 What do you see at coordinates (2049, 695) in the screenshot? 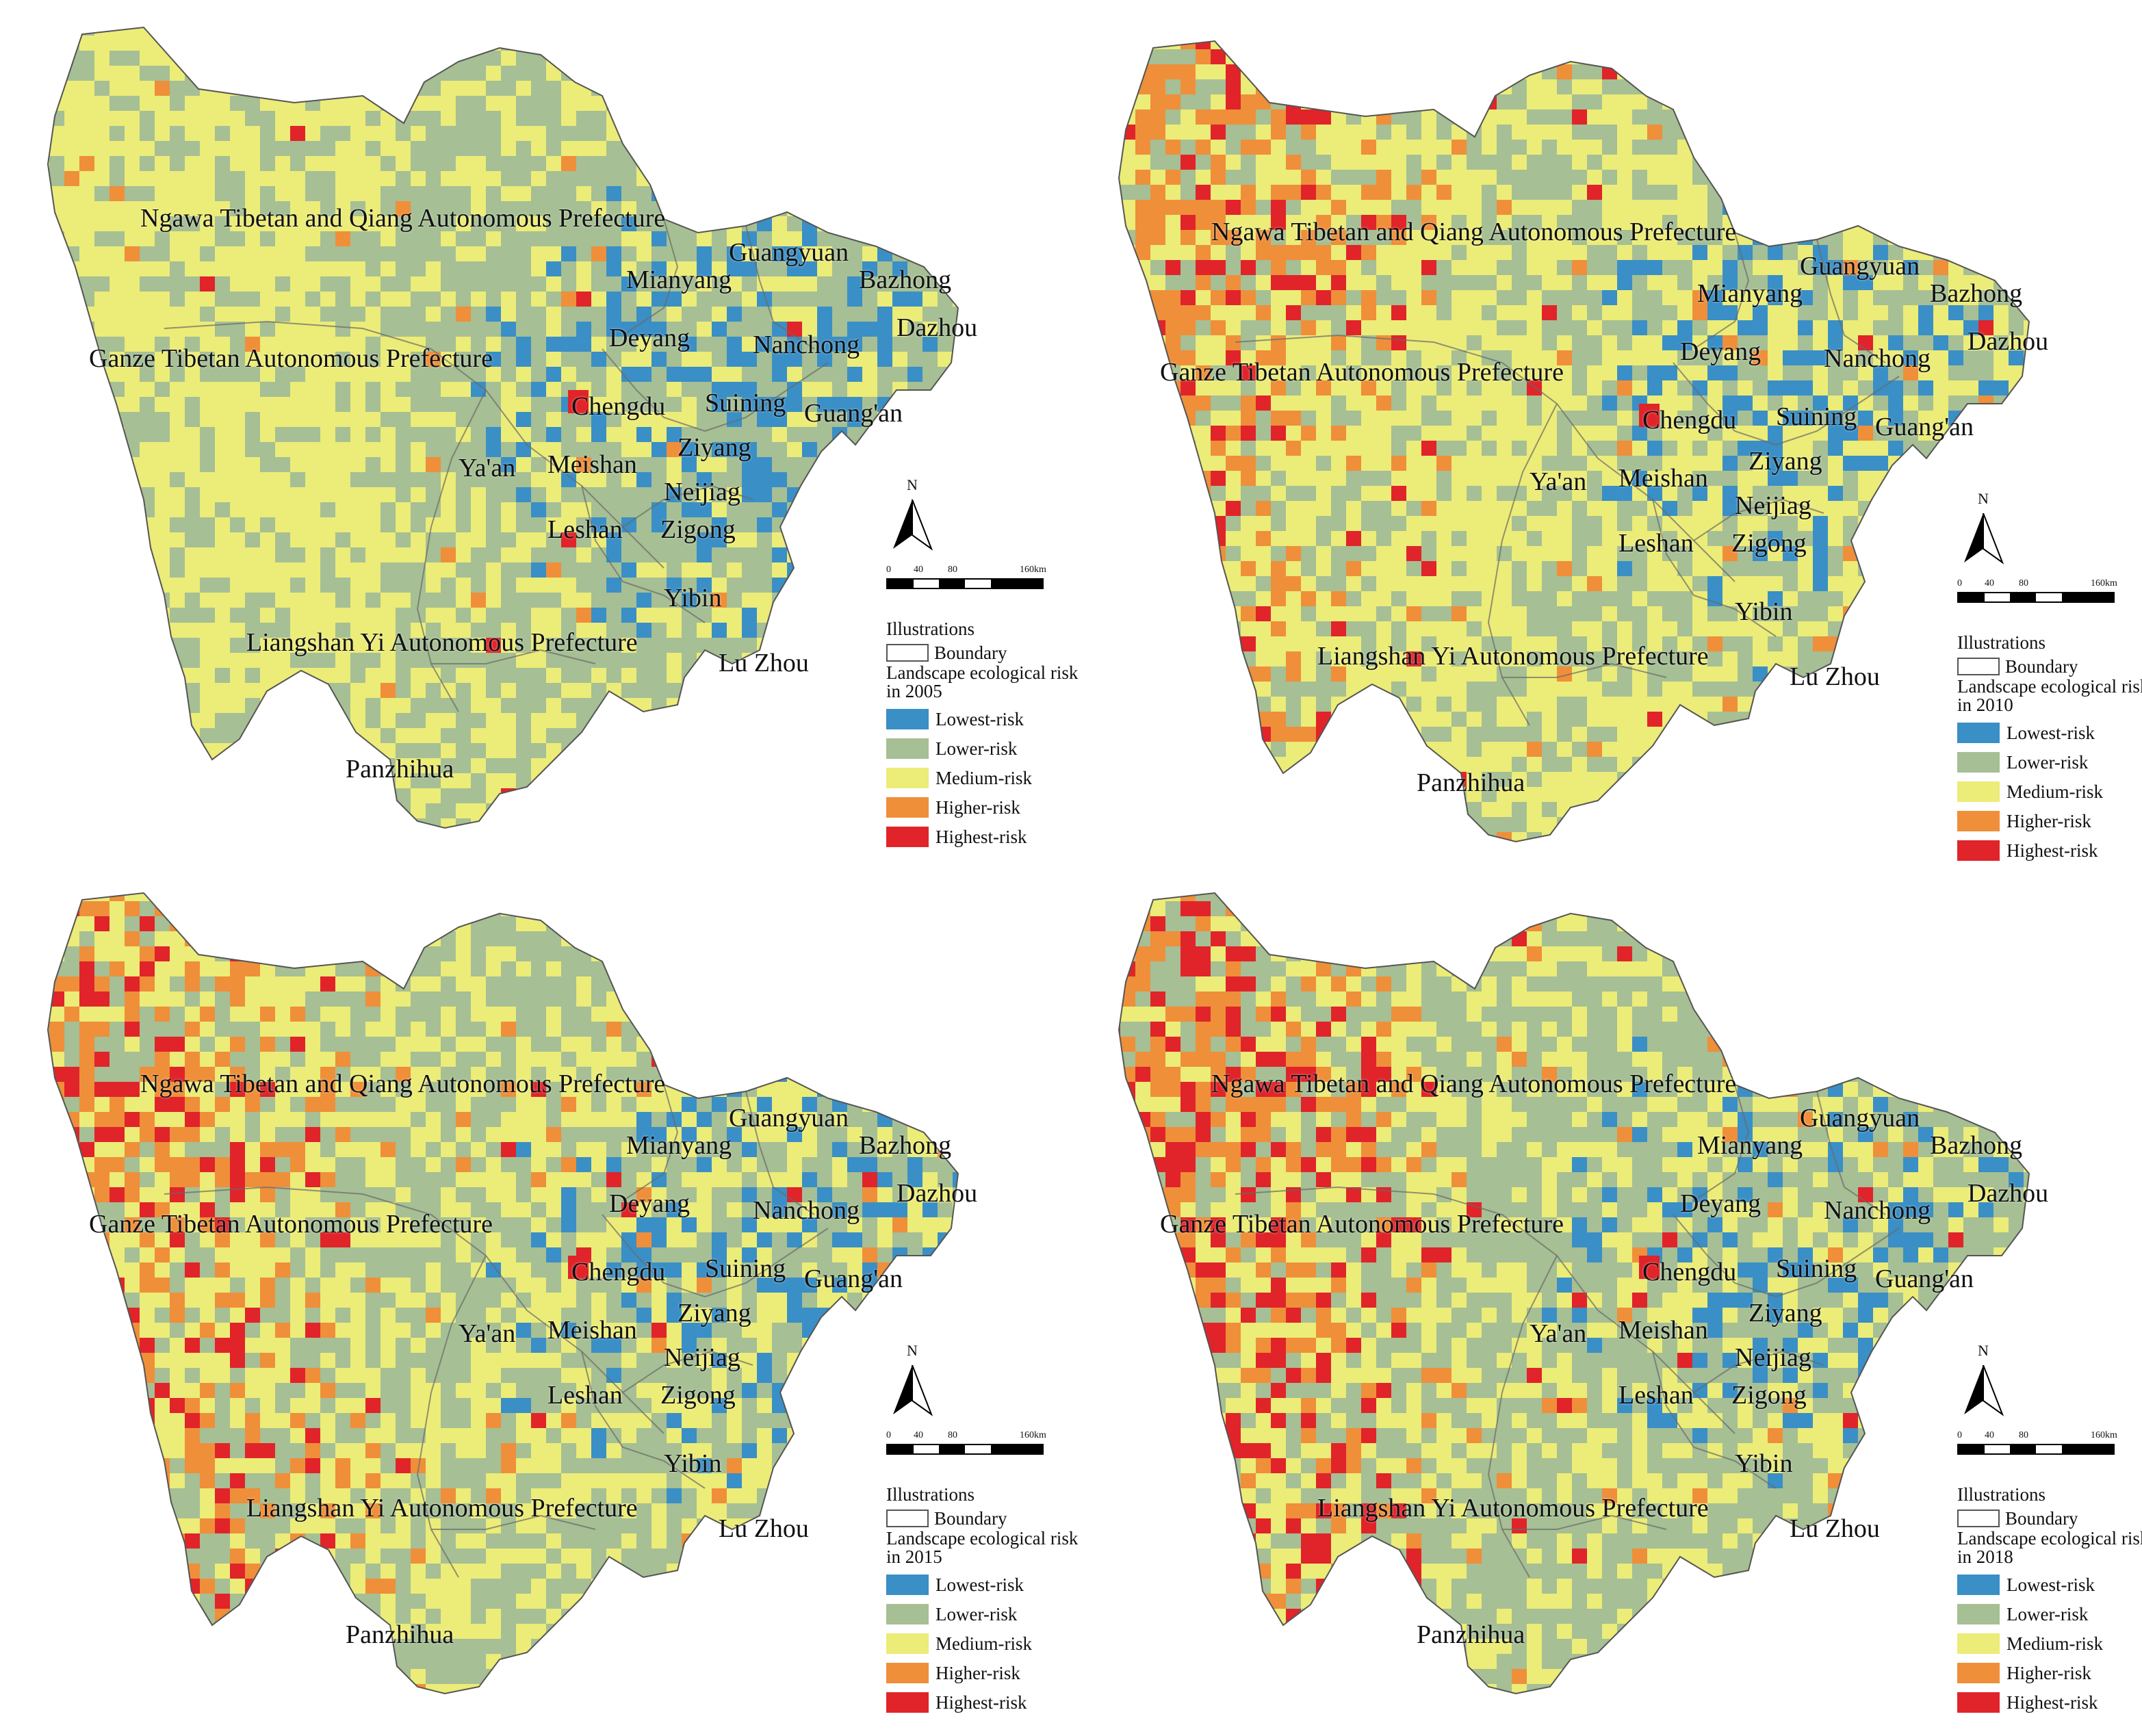
I see `legend-subtitle: Landscape ecological risk in 2010` at bounding box center [2049, 695].